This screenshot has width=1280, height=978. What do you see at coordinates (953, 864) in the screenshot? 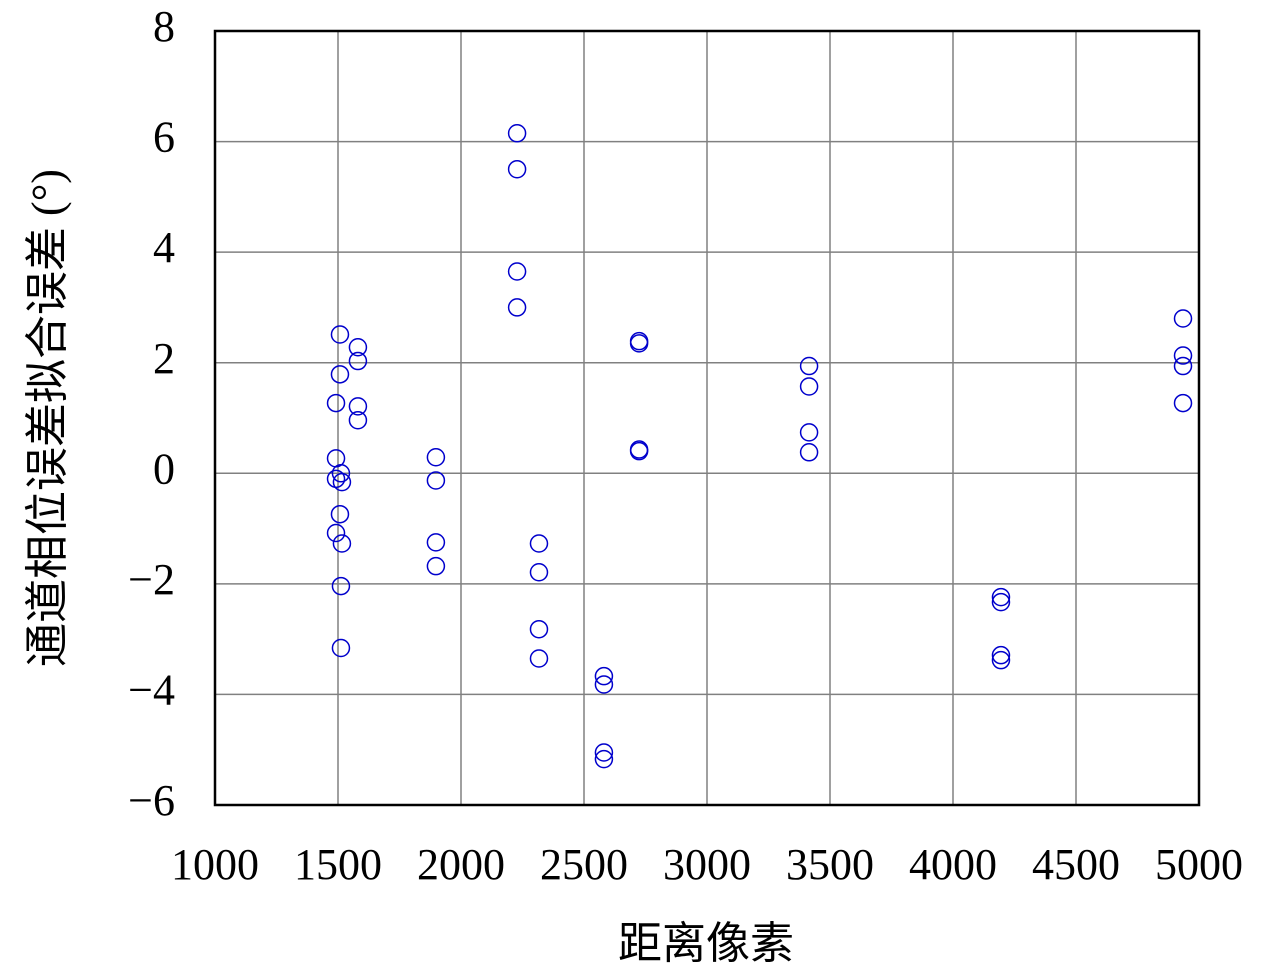
I see `x-tick-label: 4000` at bounding box center [953, 864].